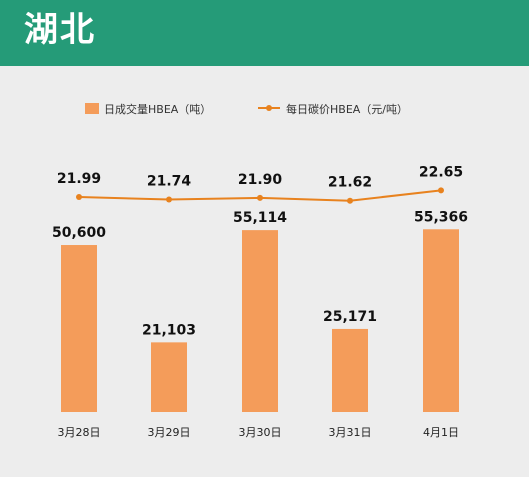 This screenshot has width=529, height=477. What do you see at coordinates (350, 317) in the screenshot?
I see `bar-value-label: 25,171` at bounding box center [350, 317].